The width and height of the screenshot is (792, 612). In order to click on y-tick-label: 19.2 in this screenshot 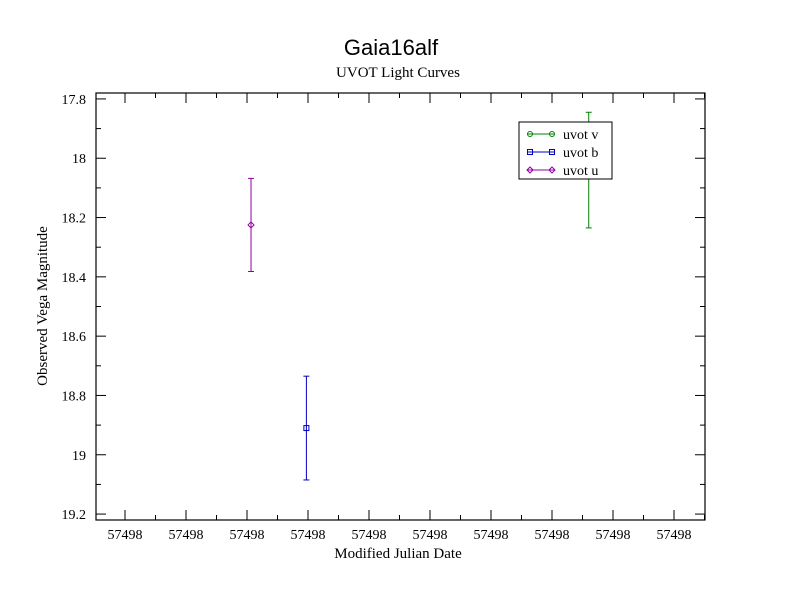, I will do `click(74, 515)`.